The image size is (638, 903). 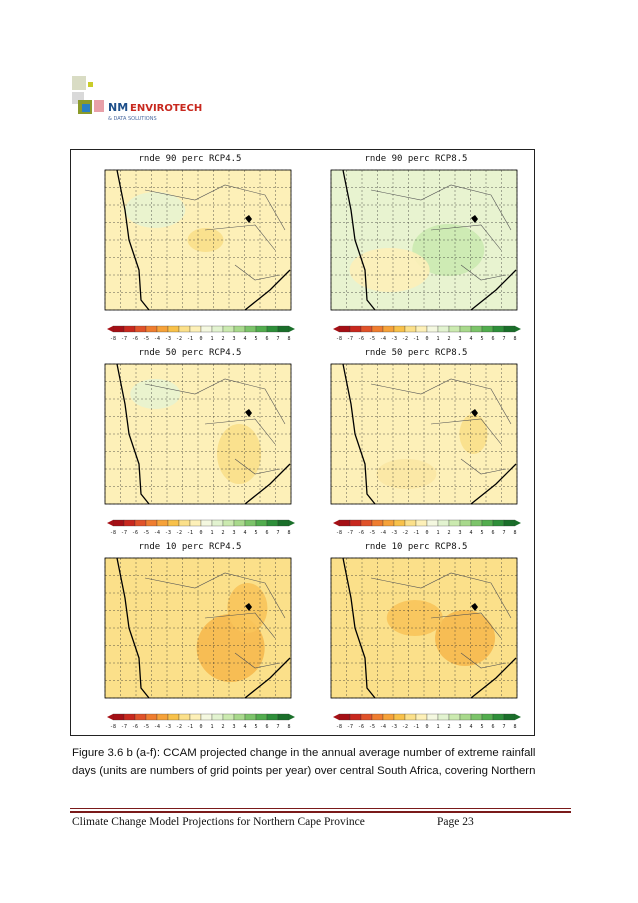 What do you see at coordinates (416, 159) in the screenshot?
I see `panel-title: rnde 90 perc RCP8.5` at bounding box center [416, 159].